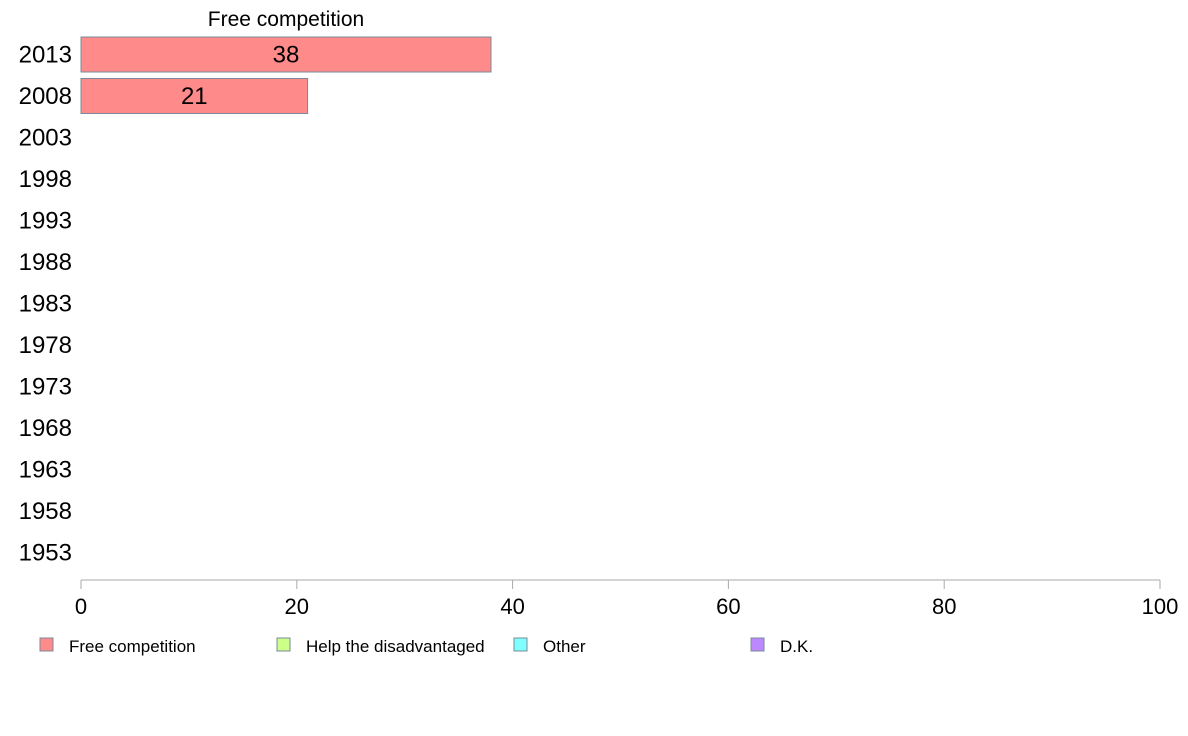 This screenshot has height=736, width=1188. I want to click on legend-label: Other, so click(564, 646).